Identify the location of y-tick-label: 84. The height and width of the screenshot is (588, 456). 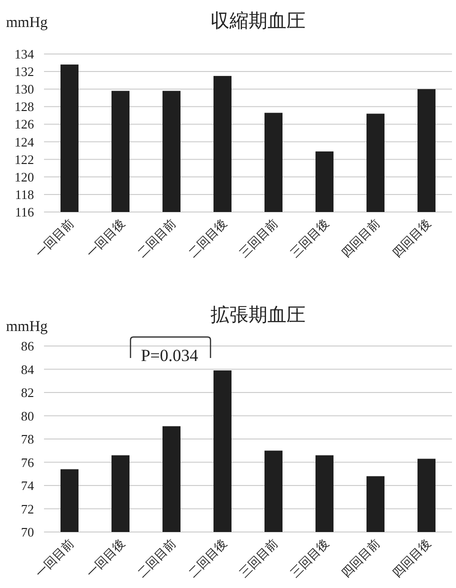
(27, 369).